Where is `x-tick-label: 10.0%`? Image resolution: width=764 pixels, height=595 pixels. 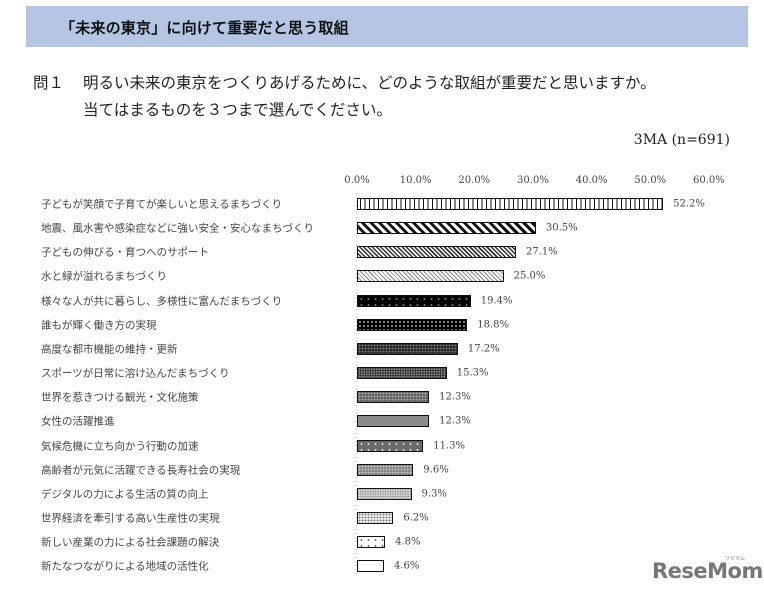 x-tick-label: 10.0% is located at coordinates (415, 180).